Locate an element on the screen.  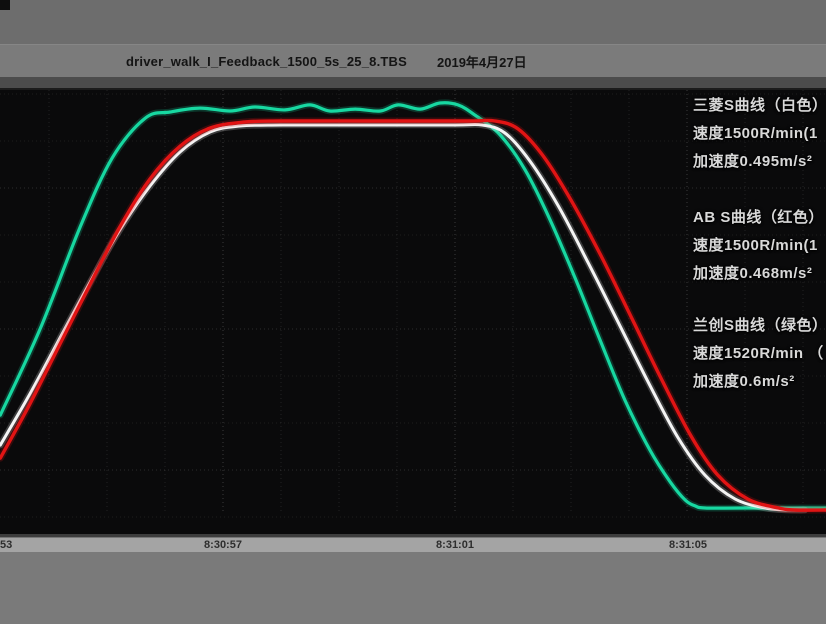
header-divider is located at coordinates (413, 83).